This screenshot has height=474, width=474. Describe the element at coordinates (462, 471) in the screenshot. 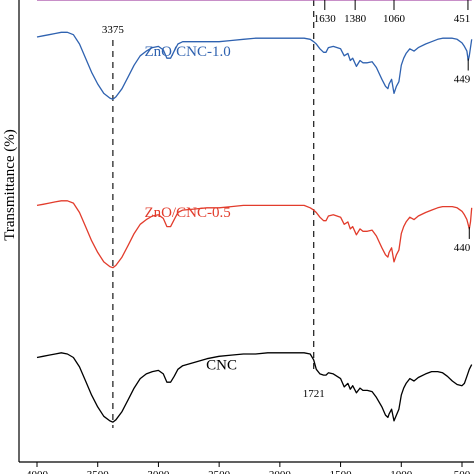

I see `x-tick-label-500: 500` at that location.